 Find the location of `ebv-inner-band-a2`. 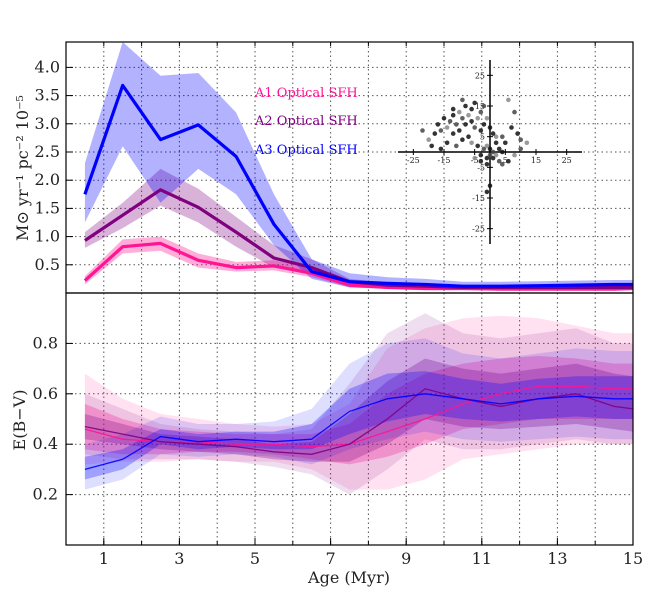

ebv-inner-band-a2 is located at coordinates (358, 410).